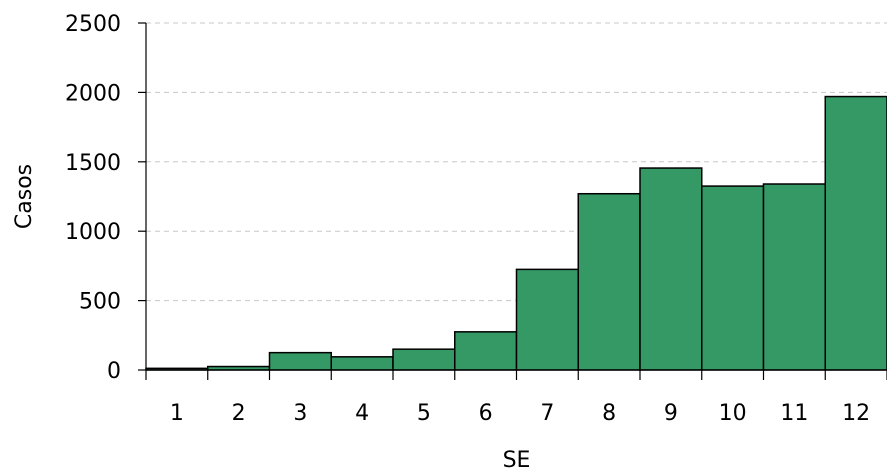 This screenshot has width=887, height=473. Describe the element at coordinates (100, 302) in the screenshot. I see `y-tick-label-500: 500` at that location.